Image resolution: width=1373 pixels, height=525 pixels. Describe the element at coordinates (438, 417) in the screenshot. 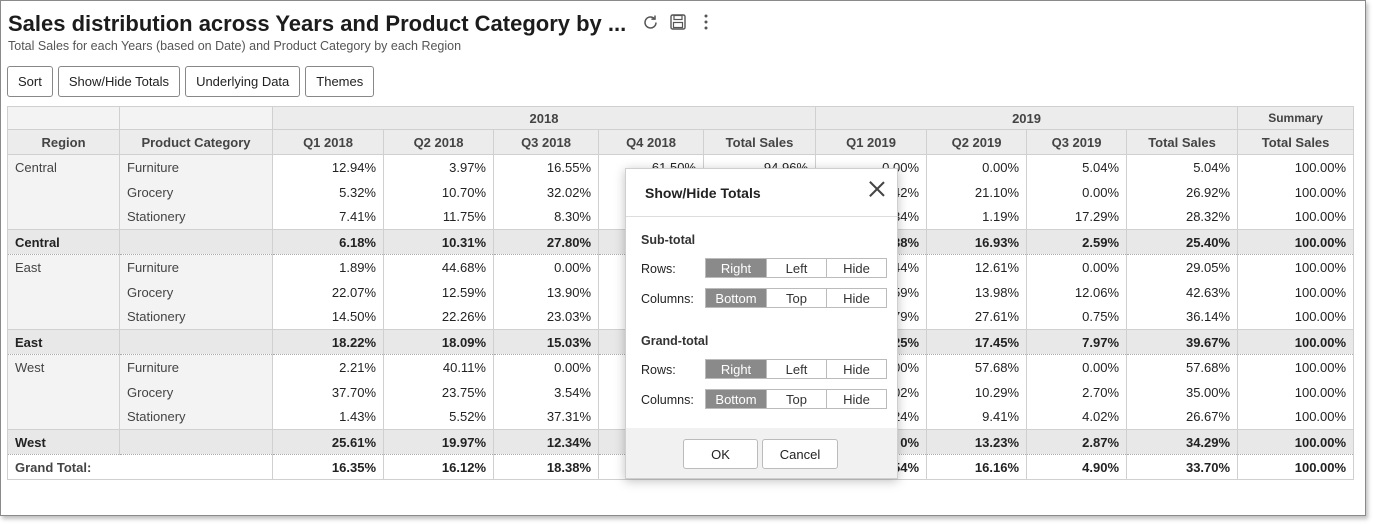

I see `value-cell: 5.52%` at that location.